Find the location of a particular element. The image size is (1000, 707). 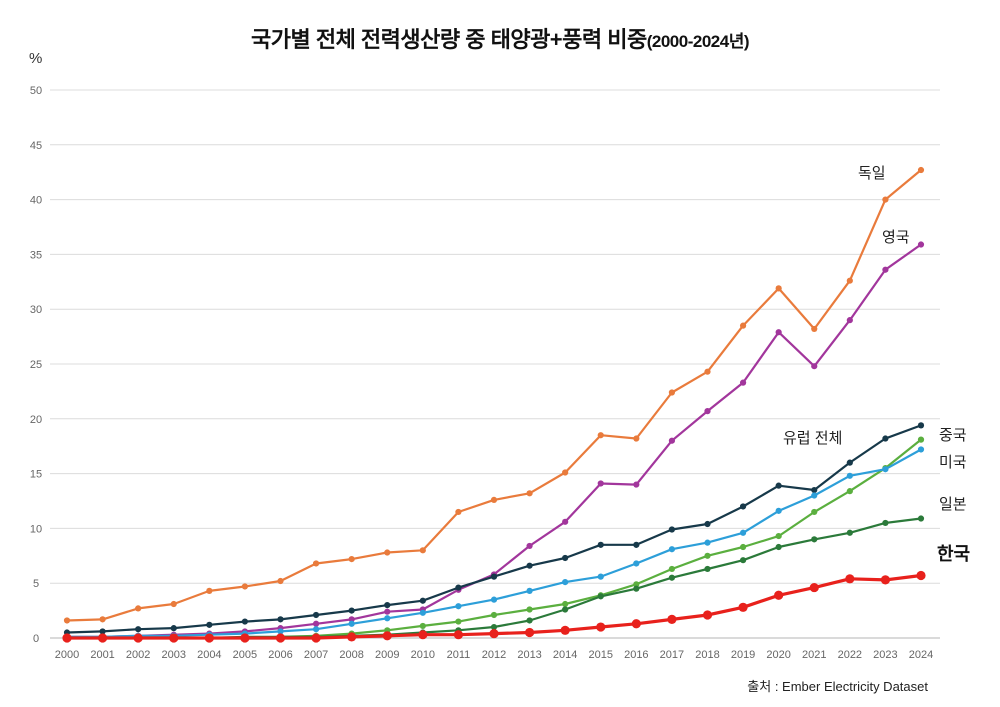

x-tick-label: 2021 is located at coordinates (814, 655).